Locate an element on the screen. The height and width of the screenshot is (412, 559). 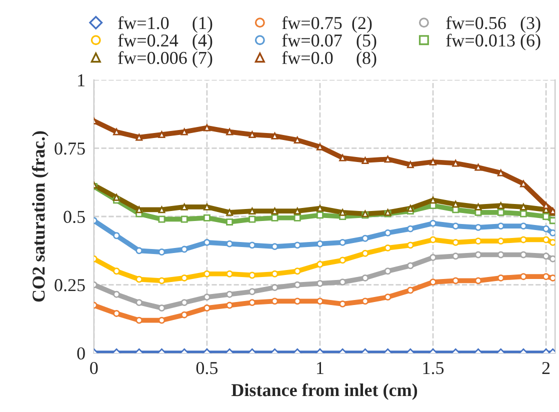
legend-label: fw=1.0 (1) is located at coordinates (165, 24).